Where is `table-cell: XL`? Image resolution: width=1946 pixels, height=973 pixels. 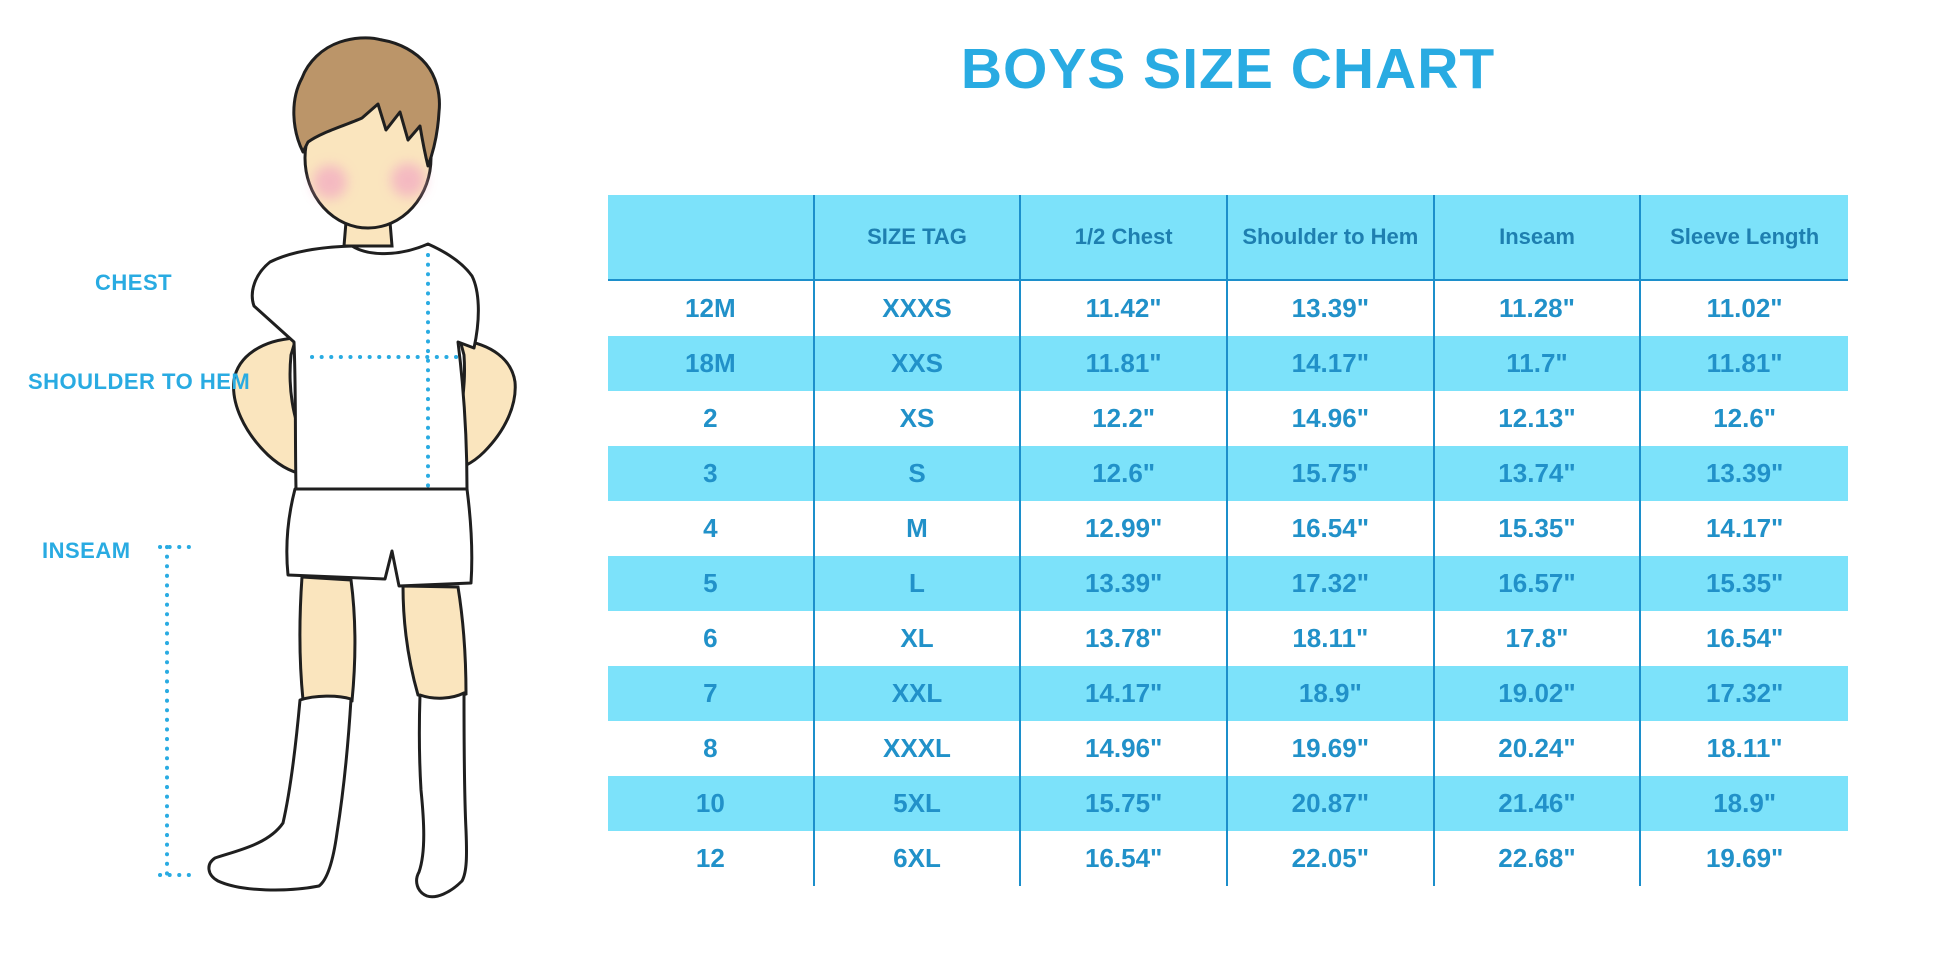
table-cell: XL is located at coordinates (918, 638).